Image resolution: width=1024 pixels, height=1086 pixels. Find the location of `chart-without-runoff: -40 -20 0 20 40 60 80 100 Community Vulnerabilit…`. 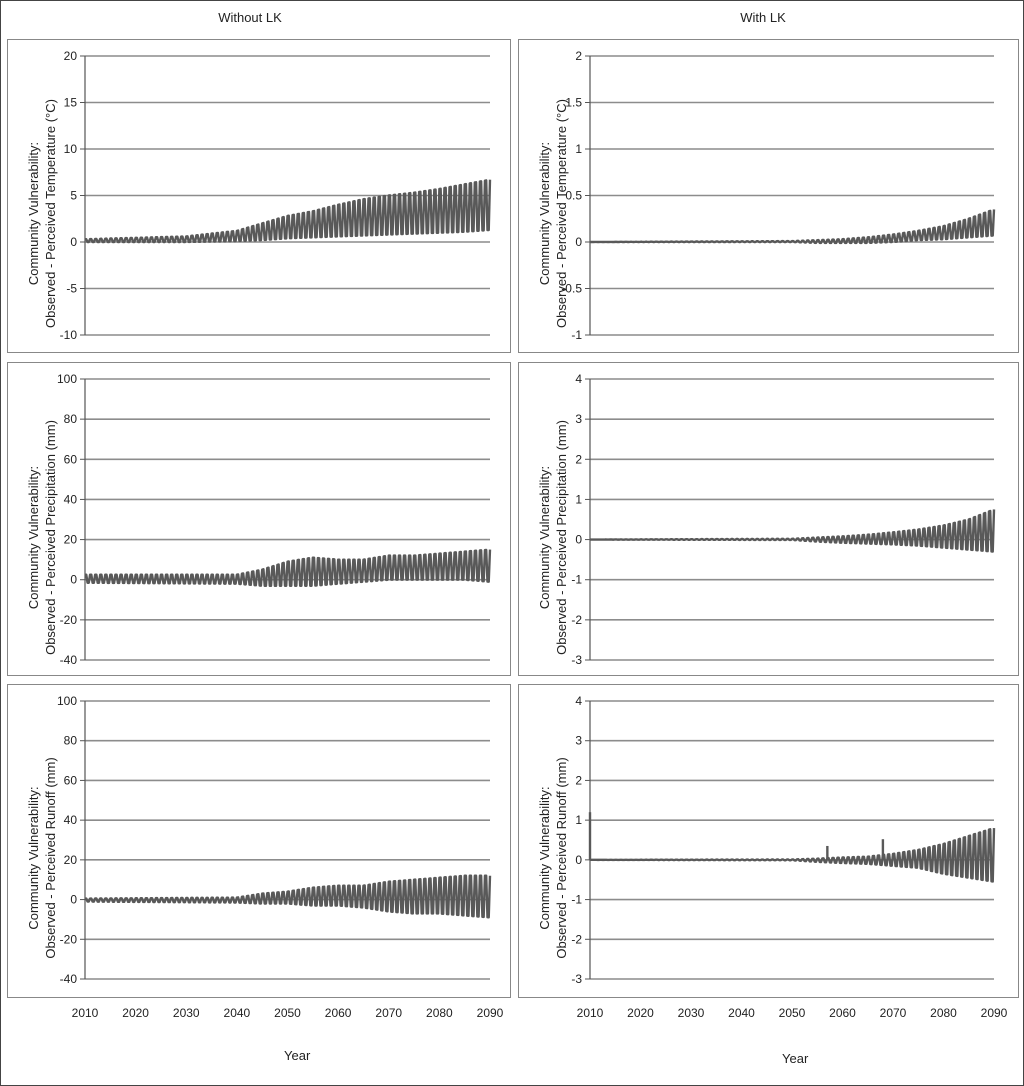

chart-without-runoff: -40 -20 0 20 40 60 80 100 Community Vulnerabilit… is located at coordinates (259, 840).